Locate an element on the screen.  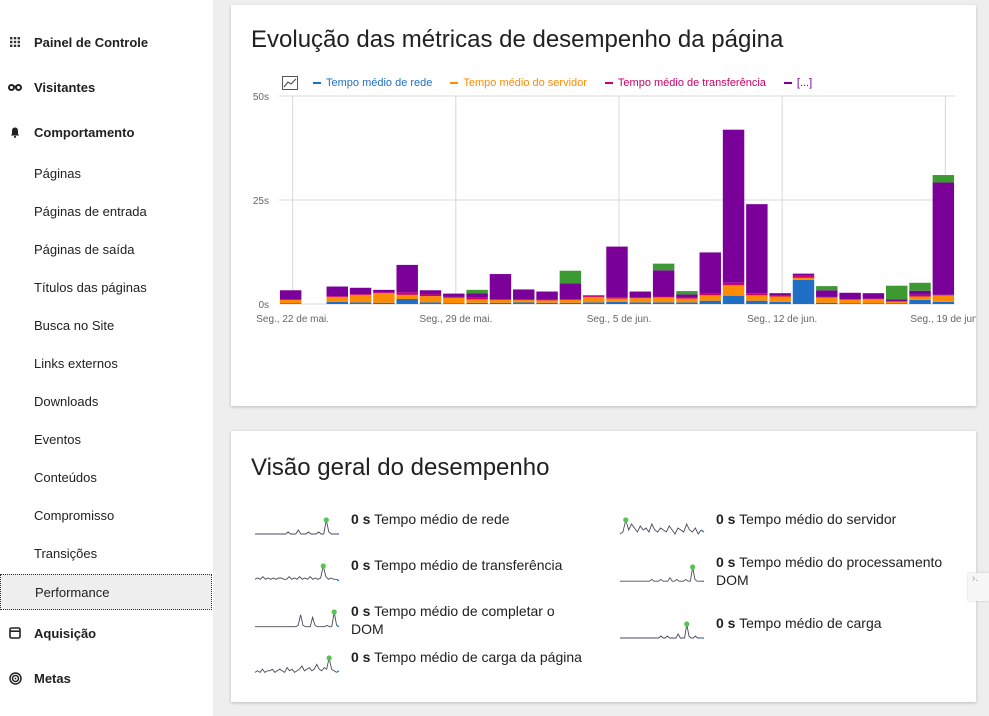
x-tick-label: Seg., 5 de jun. is located at coordinates (619, 319).